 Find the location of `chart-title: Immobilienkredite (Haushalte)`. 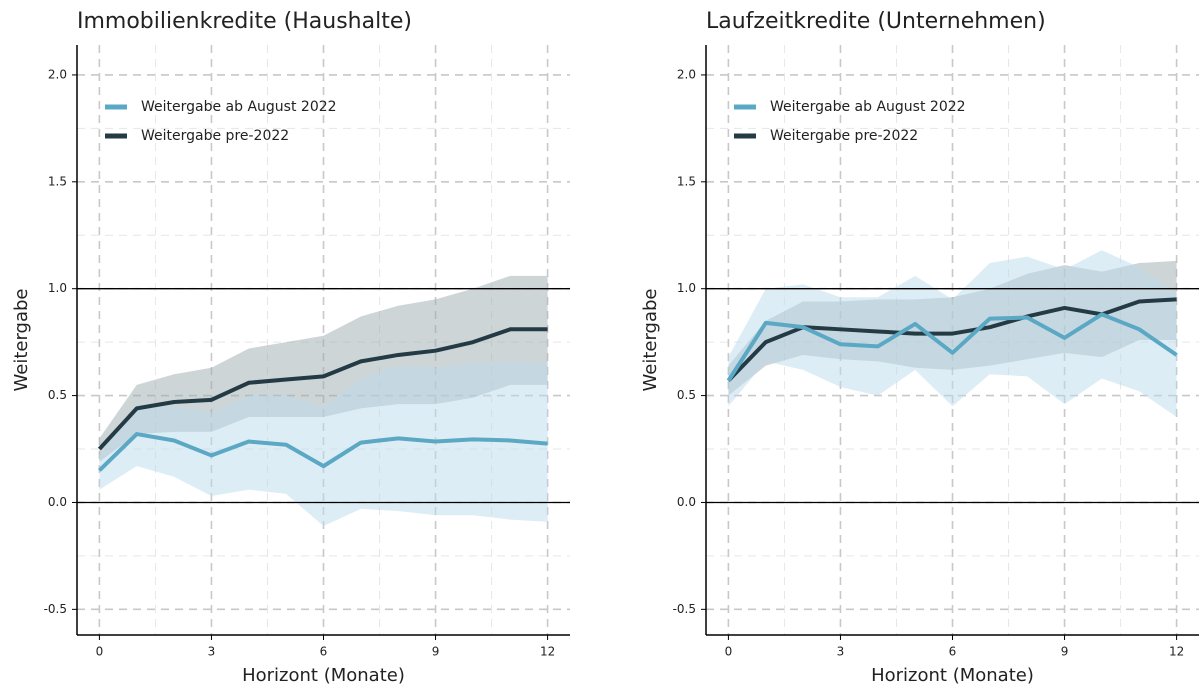

chart-title: Immobilienkredite (Haushalte) is located at coordinates (244, 21).